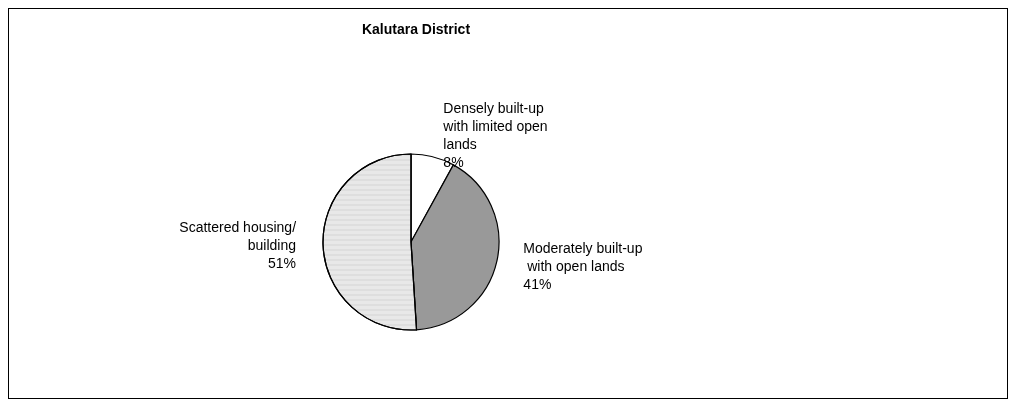 This screenshot has height=407, width=1016. I want to click on data-label: 41%, so click(537, 284).